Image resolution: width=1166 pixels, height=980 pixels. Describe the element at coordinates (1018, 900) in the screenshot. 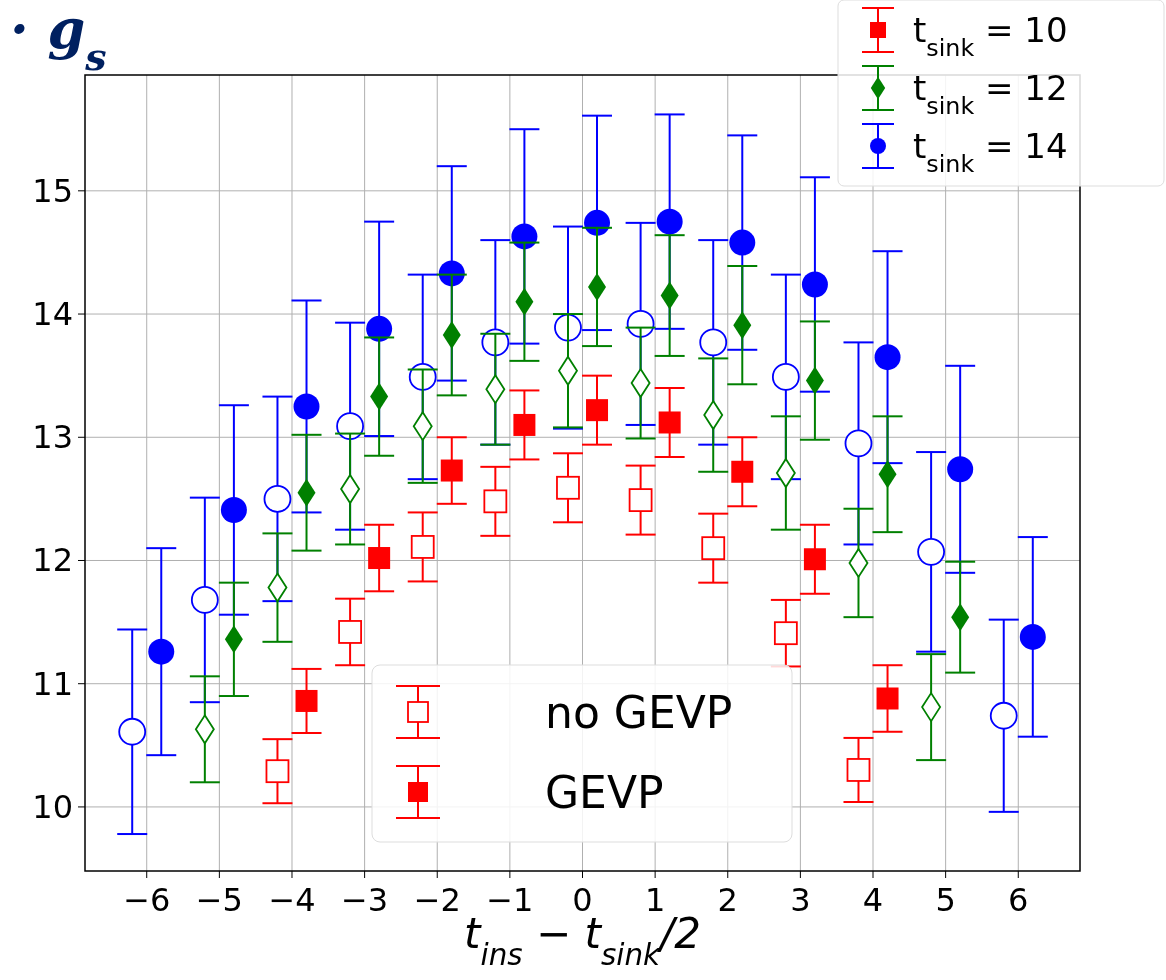

I see `x-tick-label: 6` at that location.